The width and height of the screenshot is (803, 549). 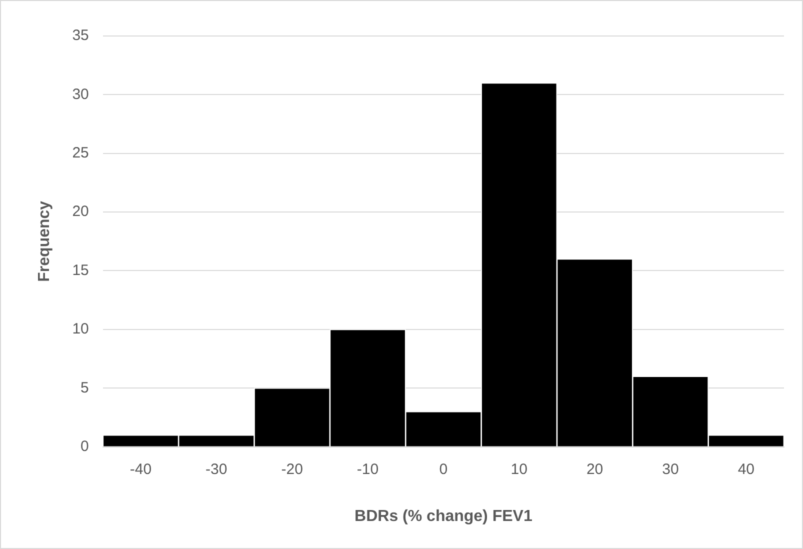 What do you see at coordinates (84, 387) in the screenshot?
I see `y-tick-label: 5` at bounding box center [84, 387].